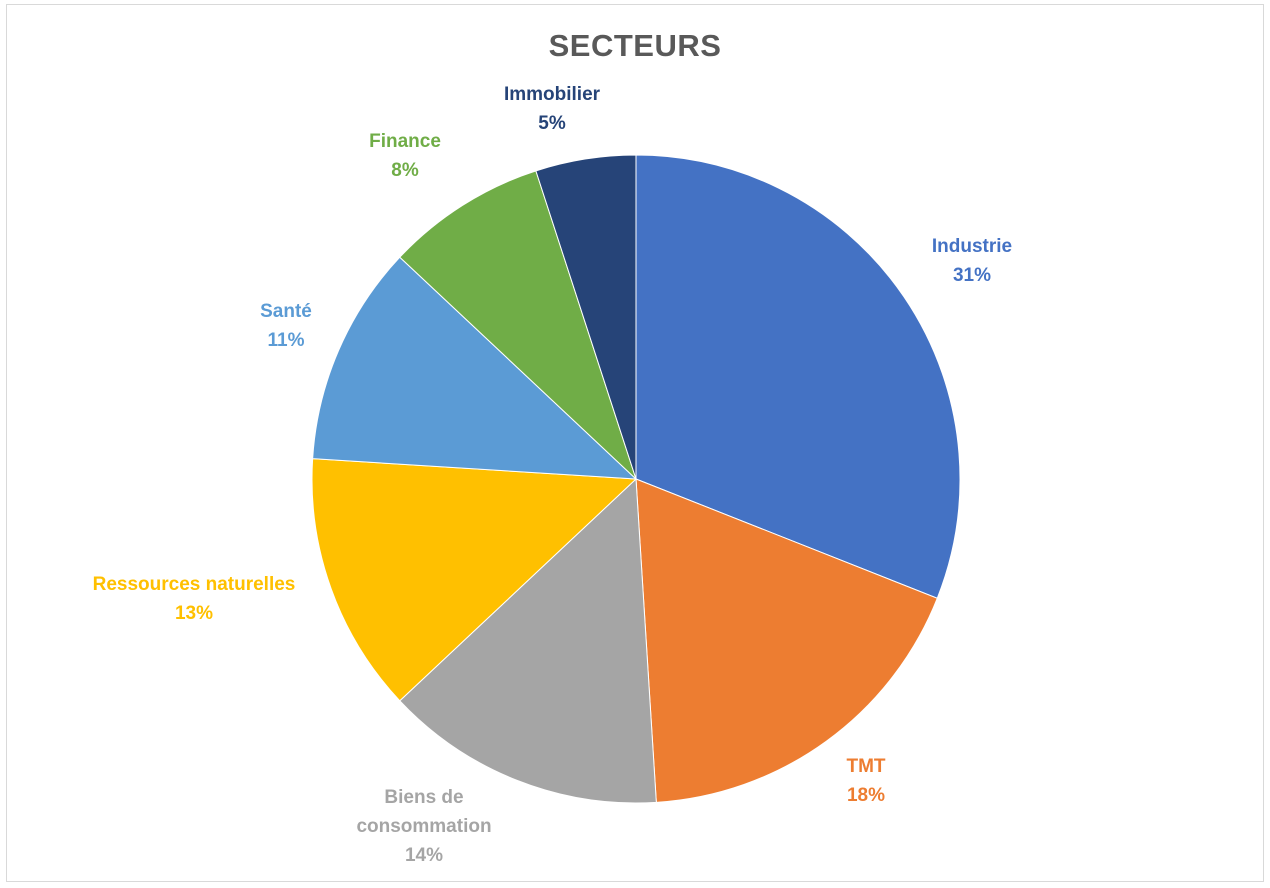 The width and height of the screenshot is (1270, 888). Describe the element at coordinates (405, 170) in the screenshot. I see `data-label-value-finance: 8%` at that location.